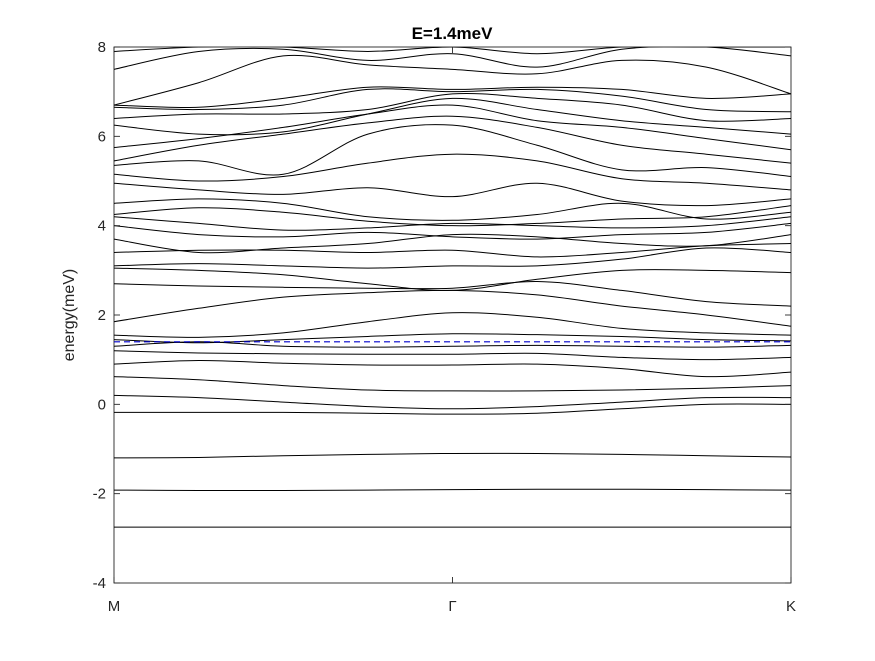 The width and height of the screenshot is (875, 661). What do you see at coordinates (452, 33) in the screenshot?
I see `chart-title: E=1.4meV` at bounding box center [452, 33].